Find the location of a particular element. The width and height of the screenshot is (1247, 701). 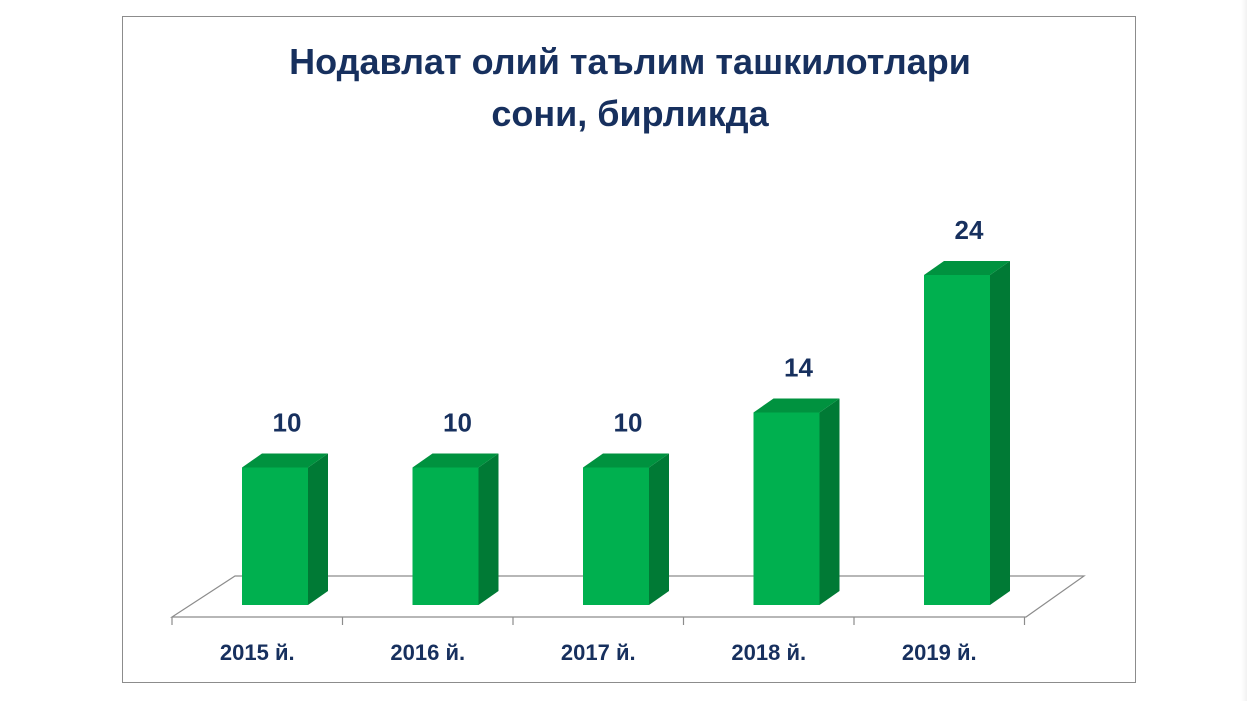

category-label: 2019 й. is located at coordinates (939, 652).